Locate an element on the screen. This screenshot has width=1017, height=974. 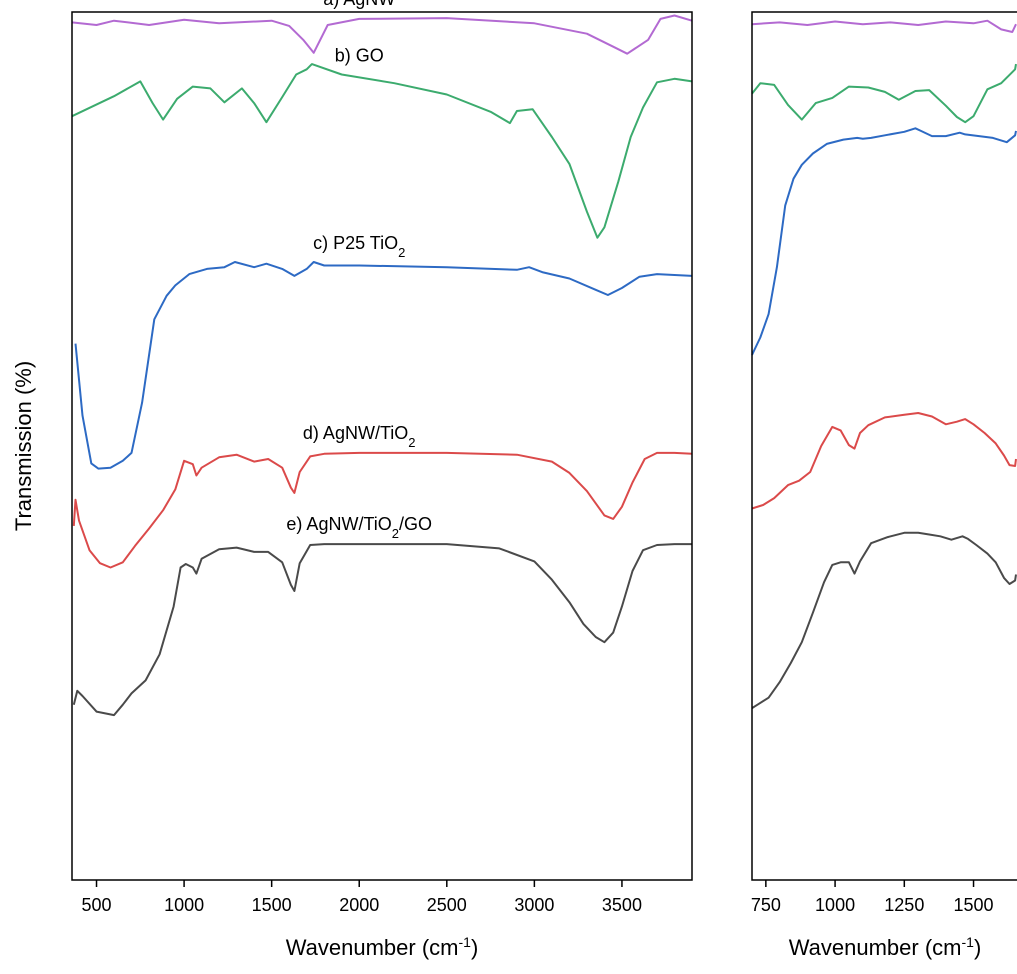
trace-label-2: b) GO is located at coordinates (359, 55).